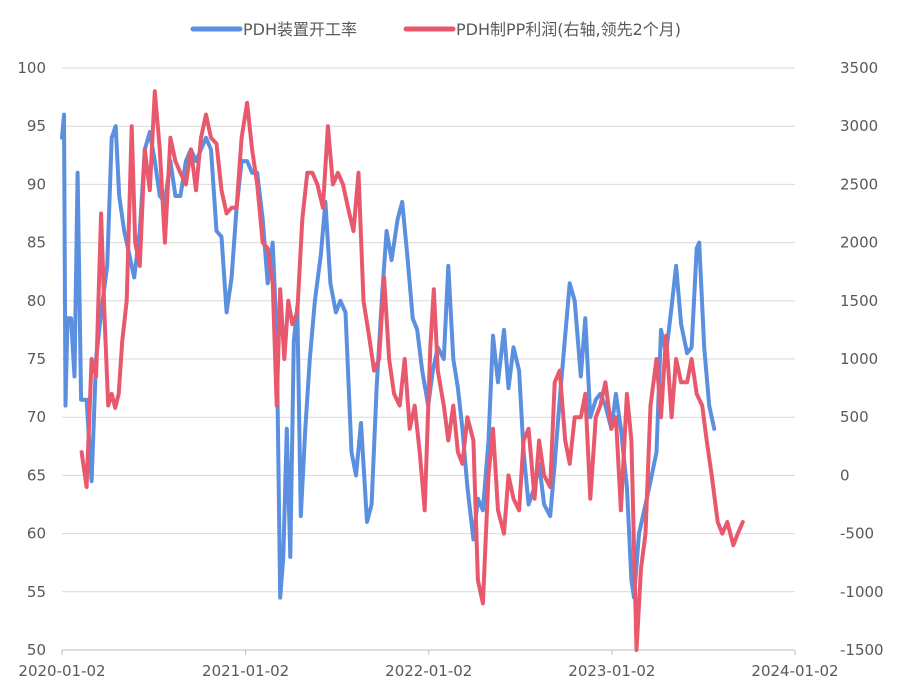 Image resolution: width=902 pixels, height=695 pixels. What do you see at coordinates (845, 475) in the screenshot?
I see `y-right-tick-label: 0` at bounding box center [845, 475].